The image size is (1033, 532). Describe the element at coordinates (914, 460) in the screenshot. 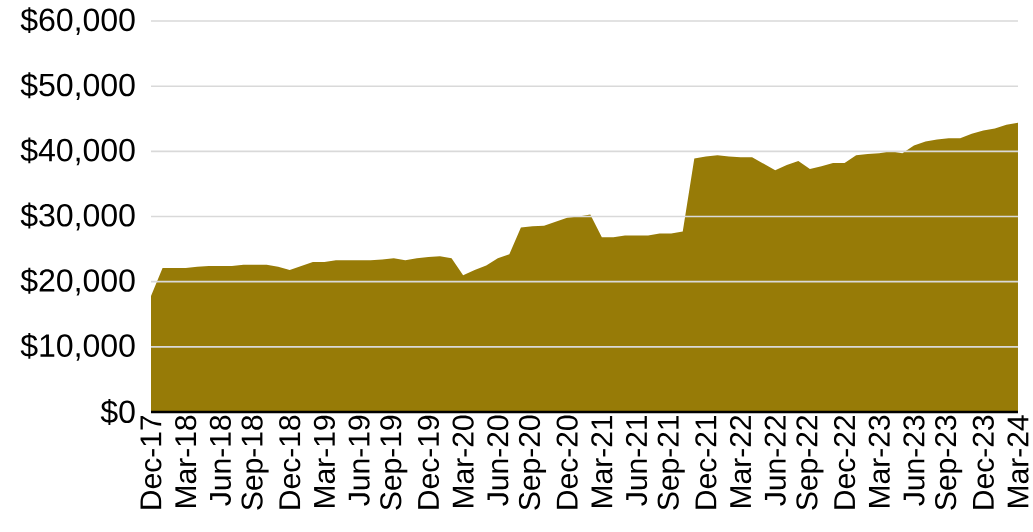

I see `x-tick-label: Jun-23` at that location.